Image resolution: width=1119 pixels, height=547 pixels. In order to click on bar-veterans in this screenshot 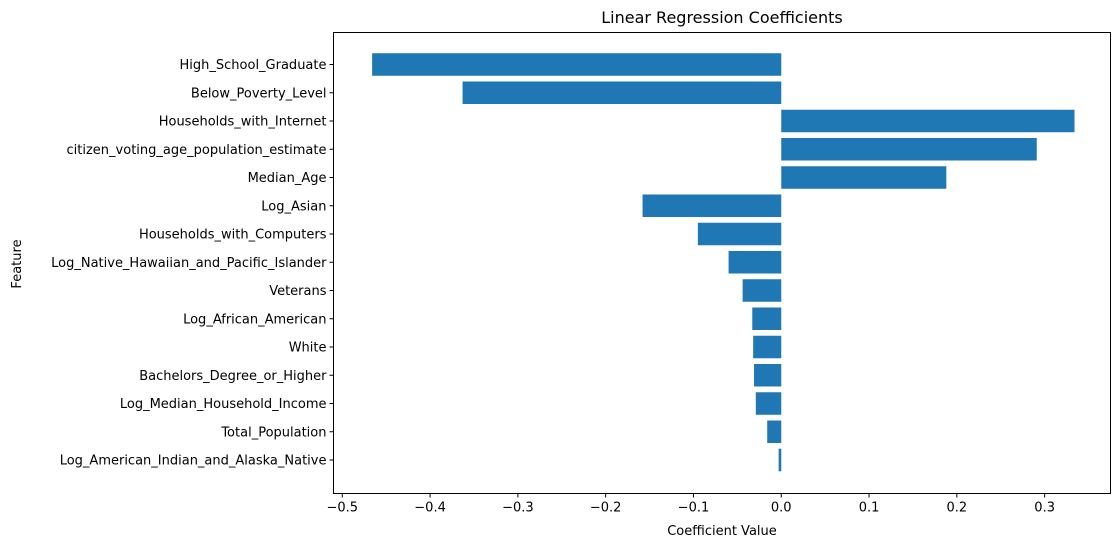, I will do `click(762, 290)`.